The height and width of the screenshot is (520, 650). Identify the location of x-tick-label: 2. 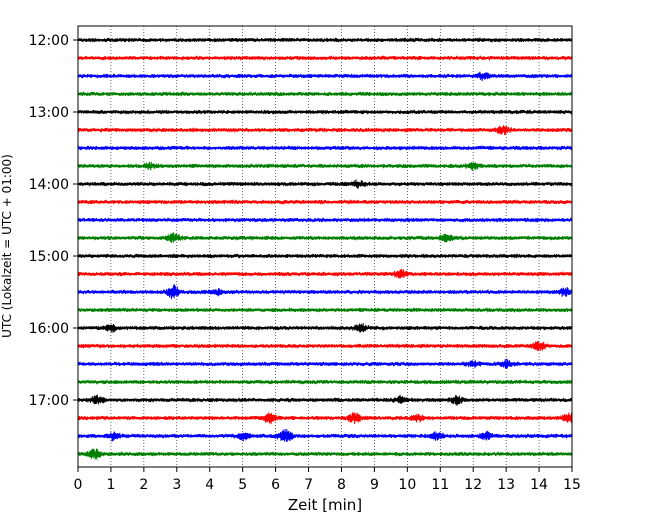
(143, 485).